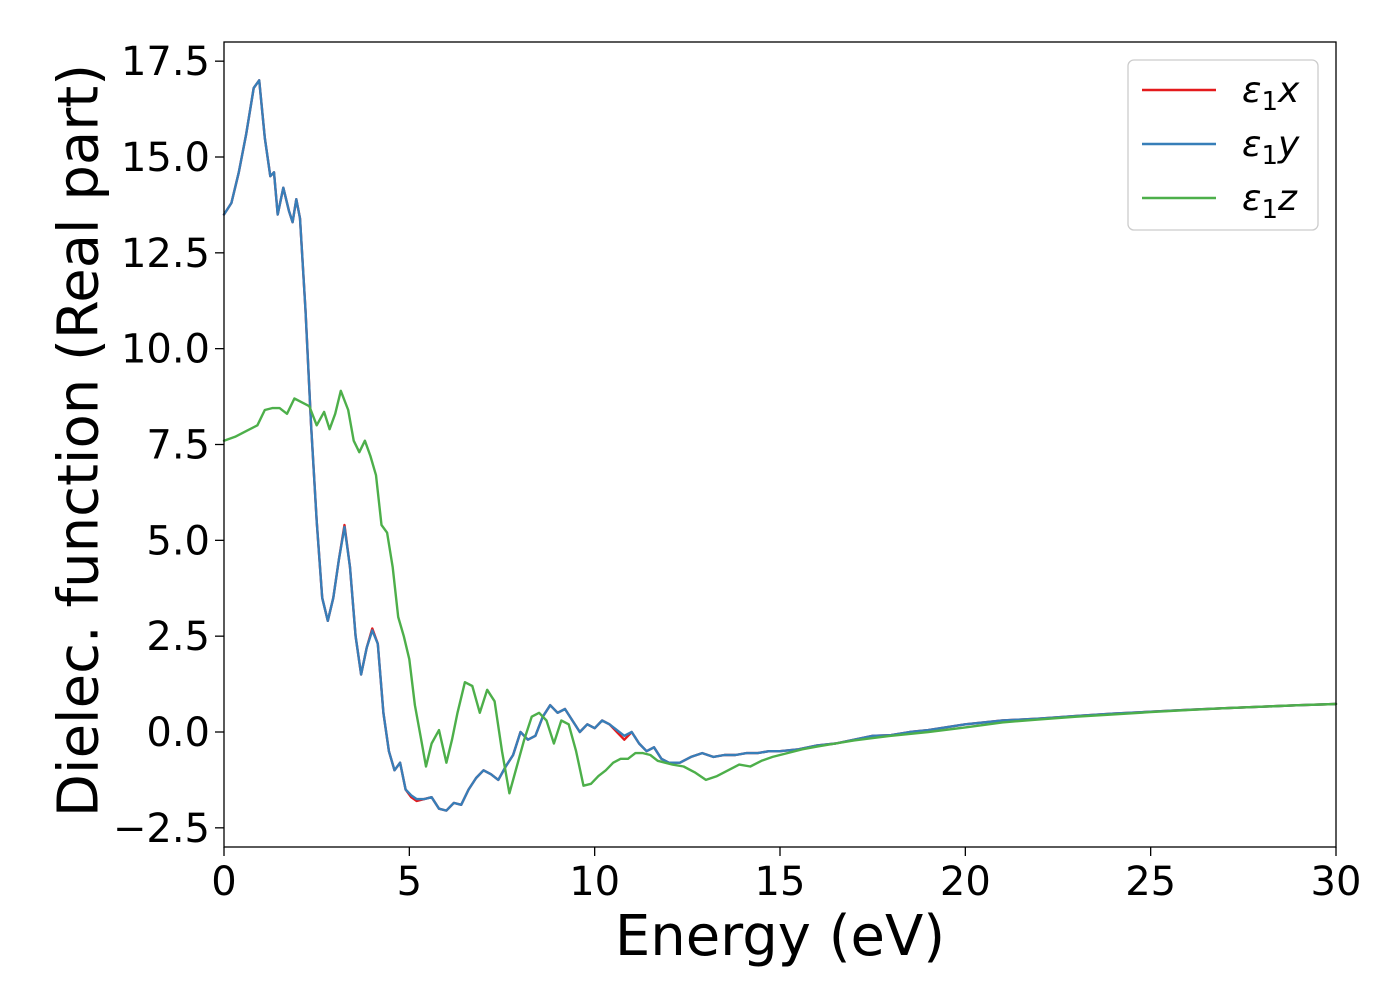 The image size is (1400, 1000). What do you see at coordinates (1221, 93) in the screenshot?
I see `legend-item-x: ε1x` at bounding box center [1221, 93].